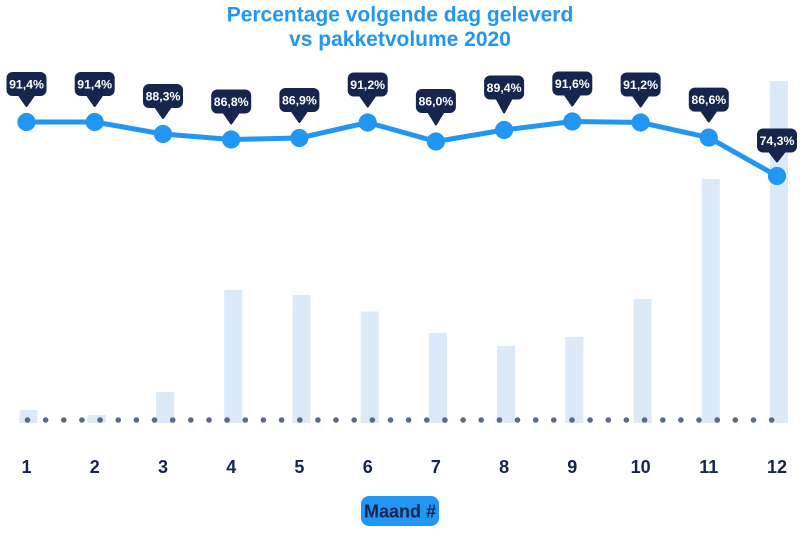 Image resolution: width=800 pixels, height=537 pixels. I want to click on svg-text: 8, so click(504, 467).